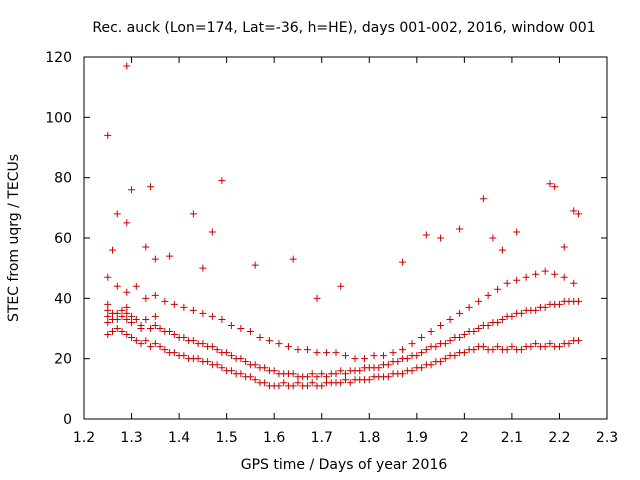  I want to click on x-tick-label: 1.7, so click(322, 438).